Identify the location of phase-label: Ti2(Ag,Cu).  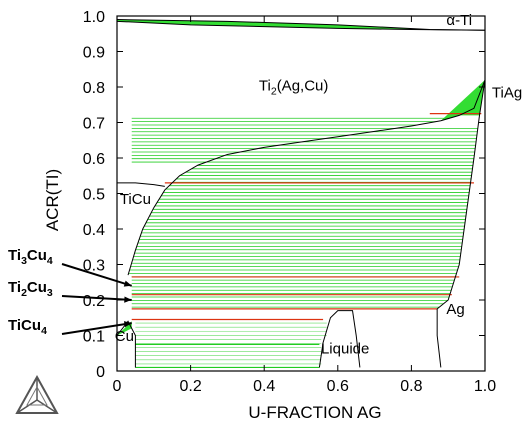
(293, 88).